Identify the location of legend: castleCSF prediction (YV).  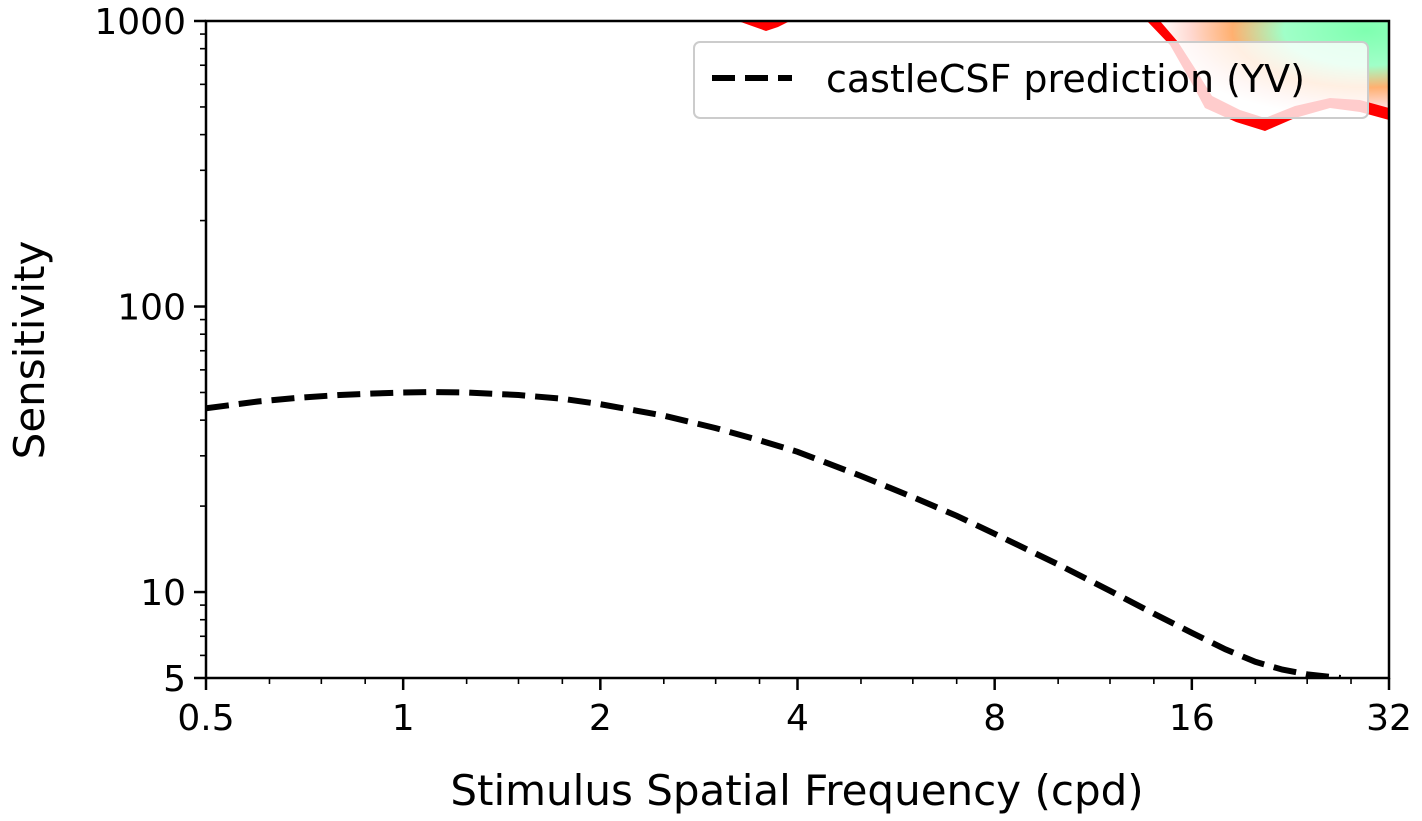
(1031, 80).